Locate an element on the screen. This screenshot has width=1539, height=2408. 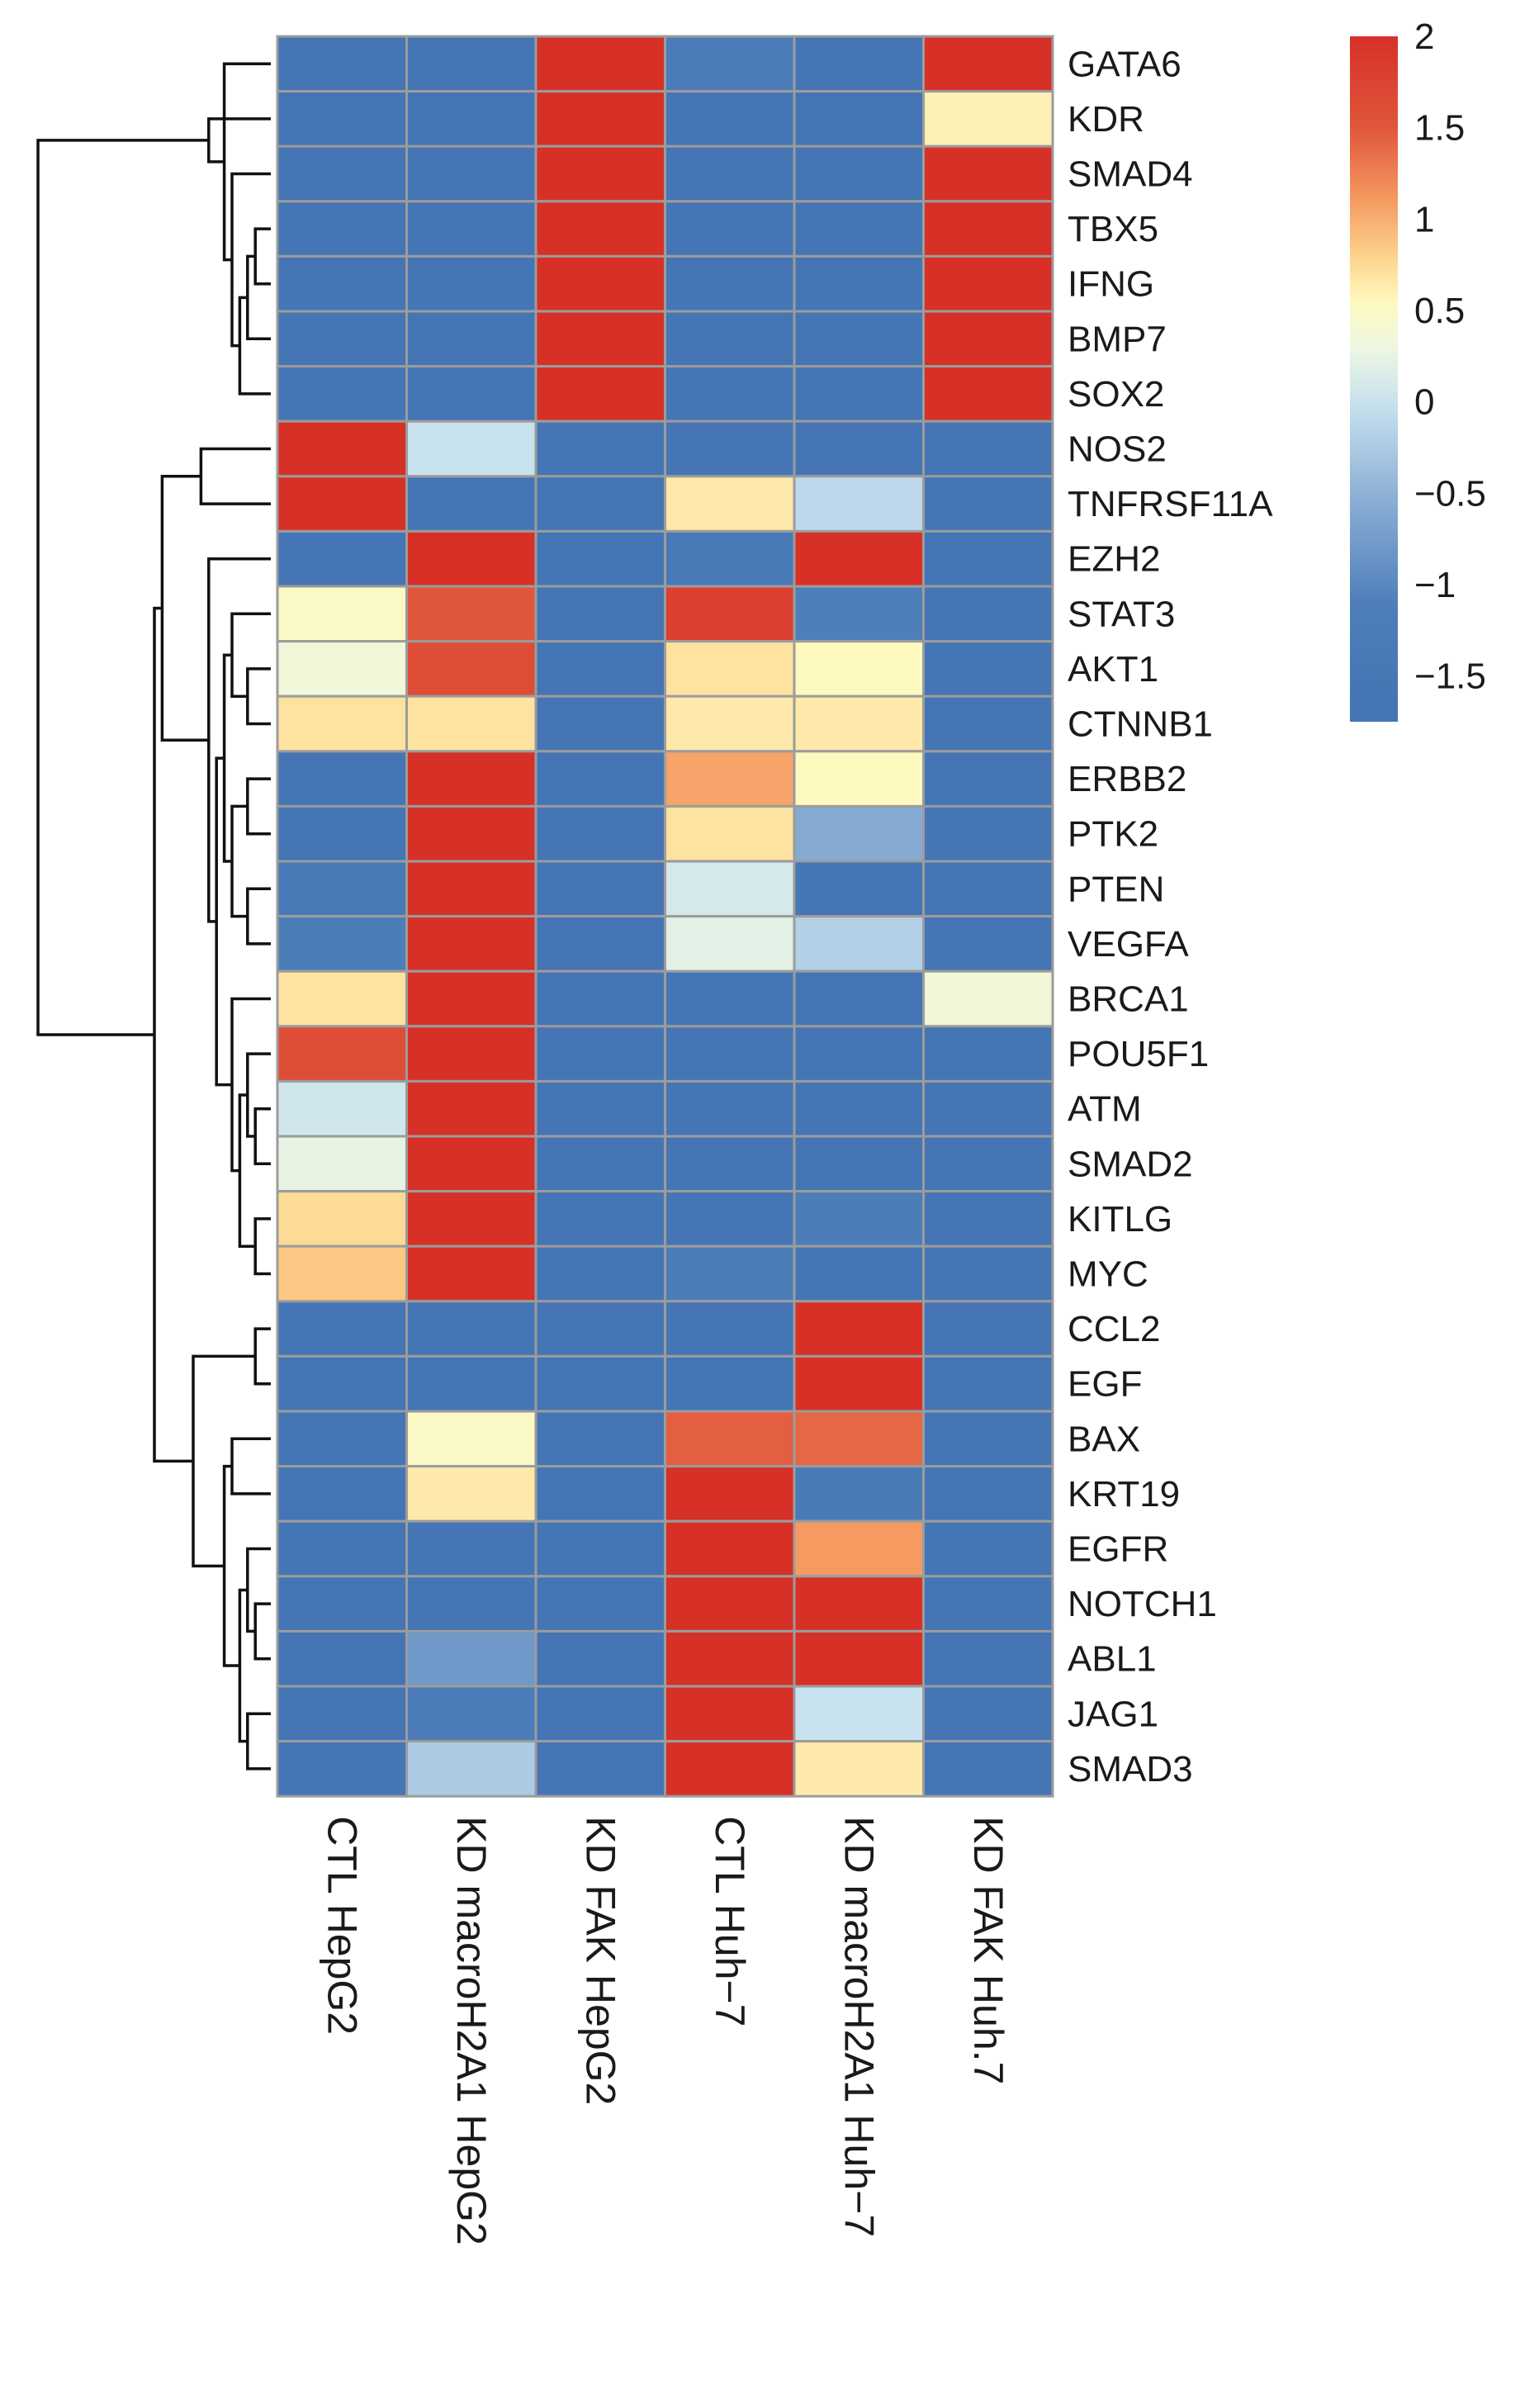
heatmap-cell-ezh2-ctl-hepg2 is located at coordinates (342, 558).